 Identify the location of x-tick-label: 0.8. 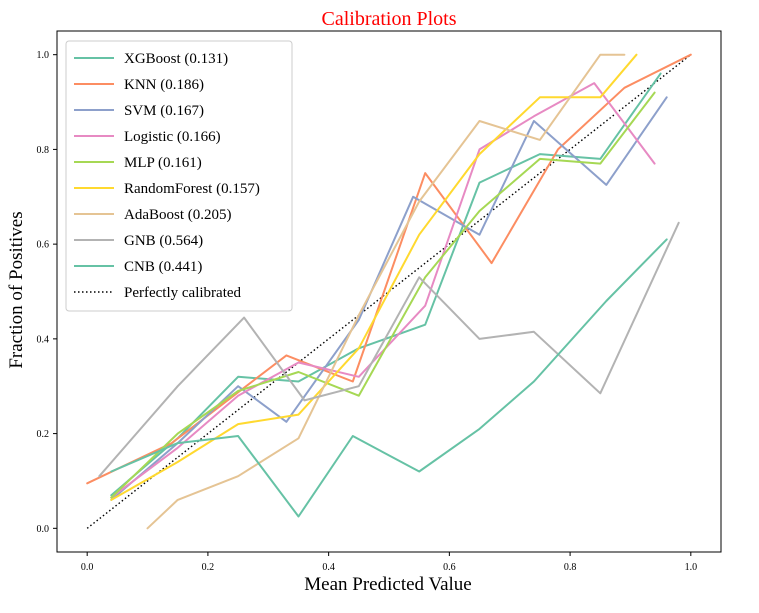
(570, 567).